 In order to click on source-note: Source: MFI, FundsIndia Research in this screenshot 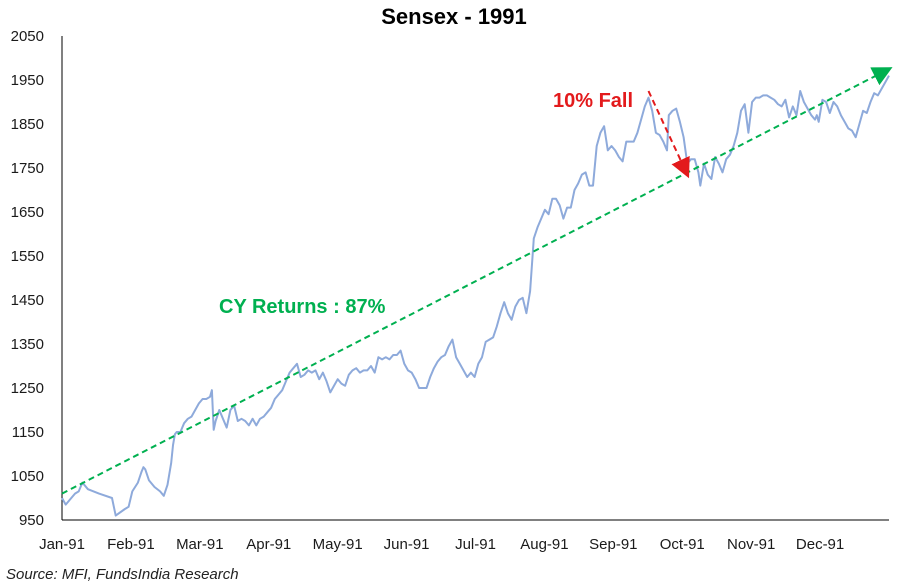, I will do `click(122, 574)`.